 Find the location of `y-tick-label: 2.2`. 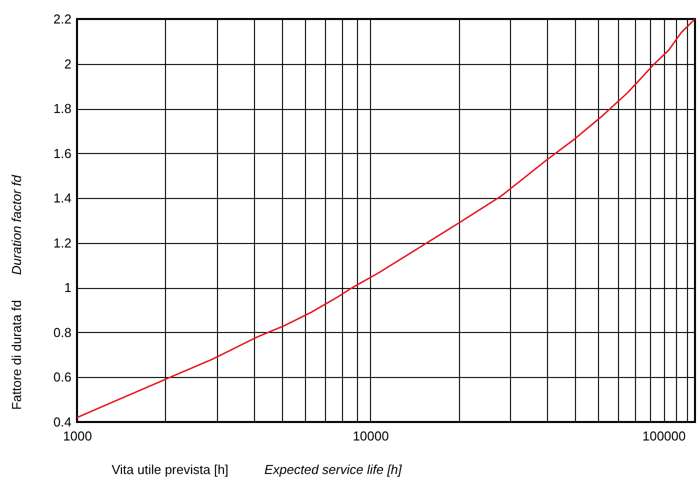

y-tick-label: 2.2 is located at coordinates (62, 19).